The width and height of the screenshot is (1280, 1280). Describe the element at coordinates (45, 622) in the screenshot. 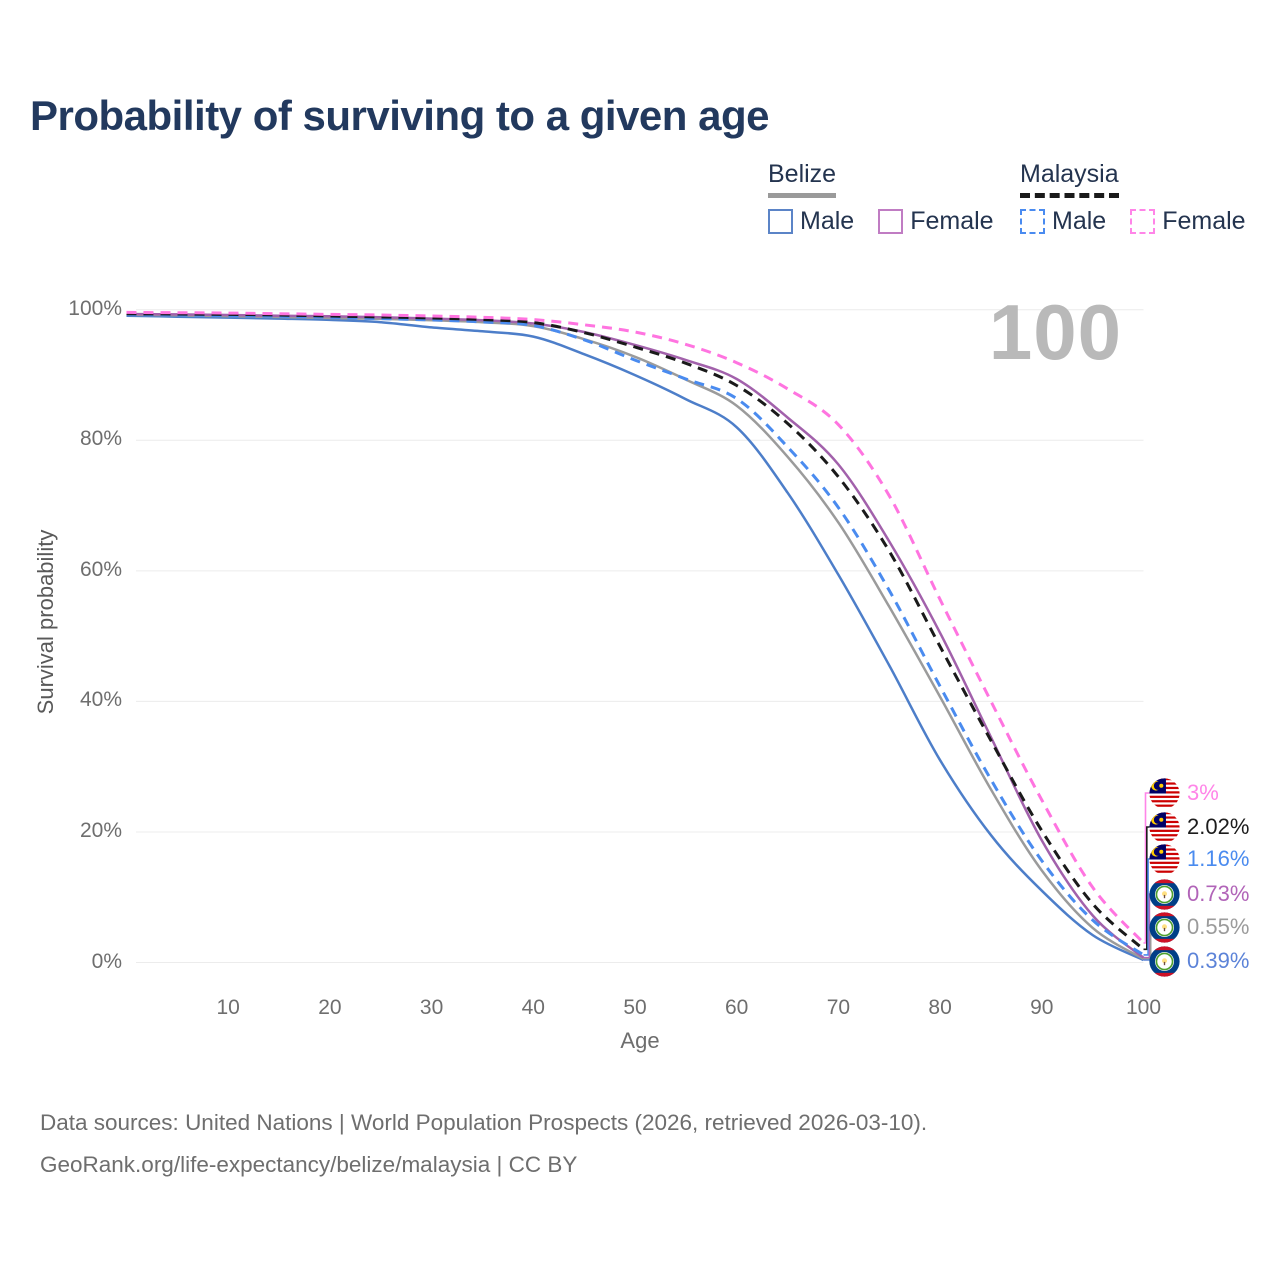

I see `y-axis-title: Survival probability` at that location.